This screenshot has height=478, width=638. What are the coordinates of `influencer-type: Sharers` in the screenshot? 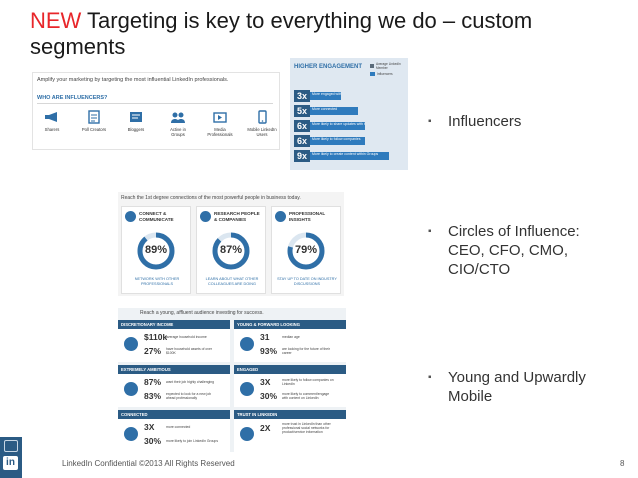 It's located at (52, 128).